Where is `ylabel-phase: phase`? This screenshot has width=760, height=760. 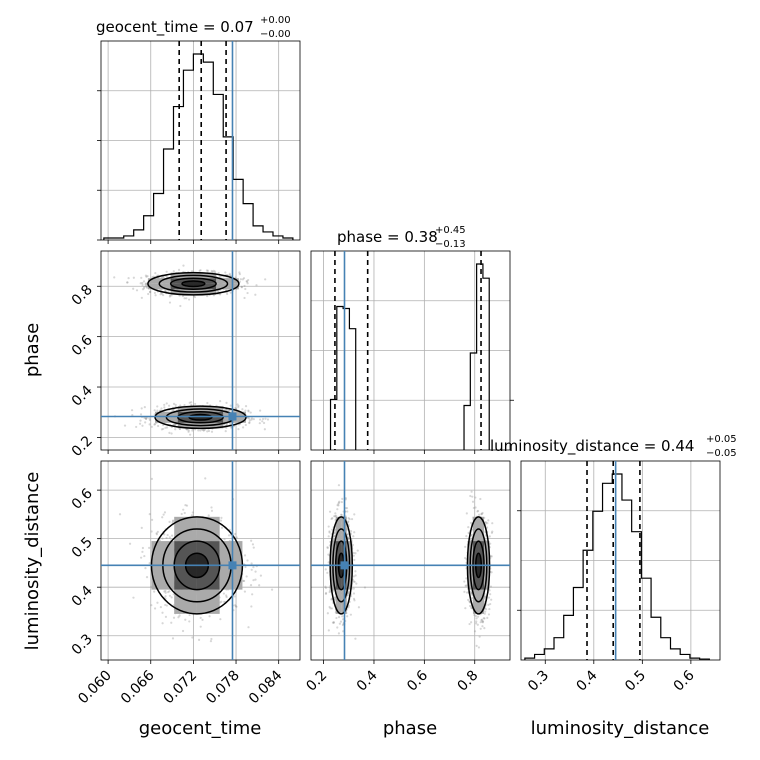 ylabel-phase: phase is located at coordinates (32, 350).